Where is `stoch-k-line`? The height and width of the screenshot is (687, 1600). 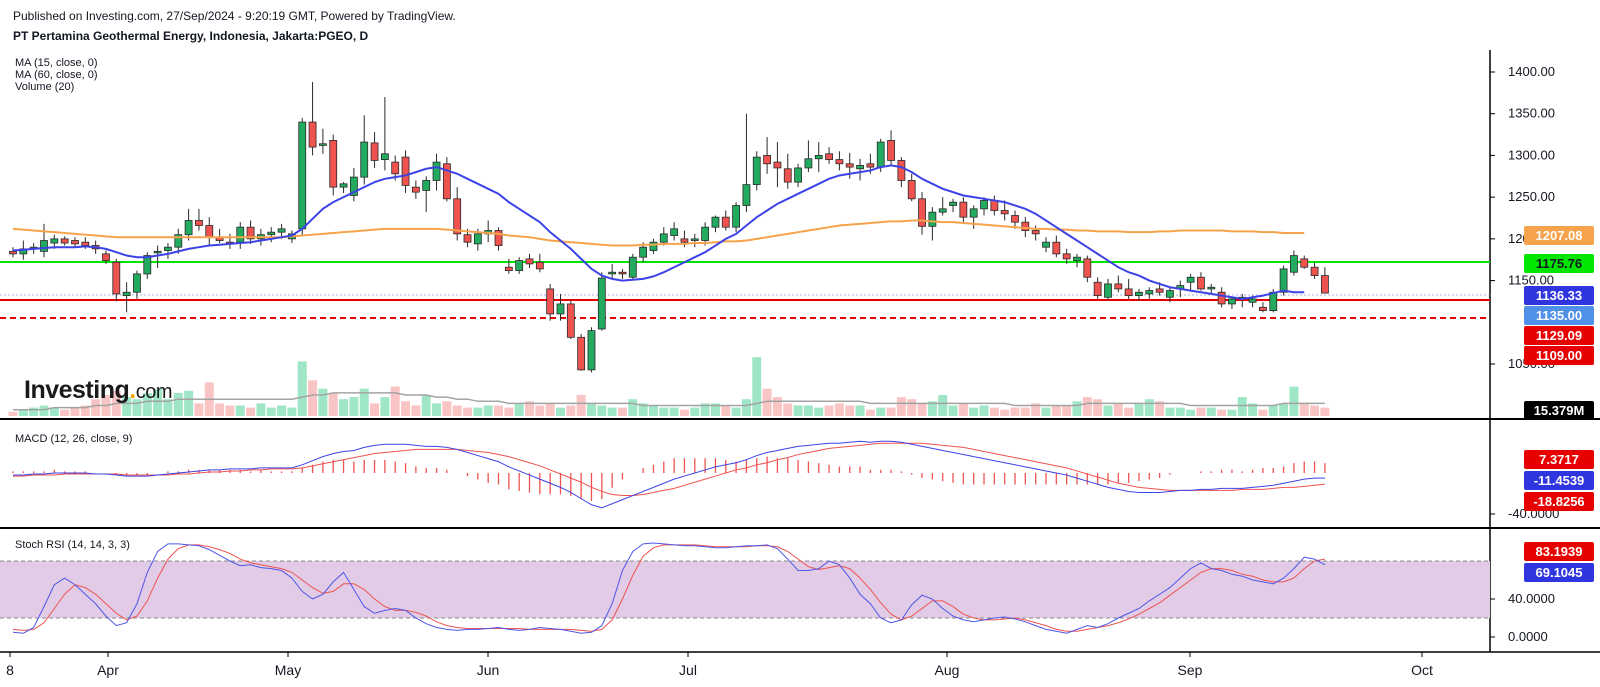
stoch-k-line is located at coordinates (669, 588).